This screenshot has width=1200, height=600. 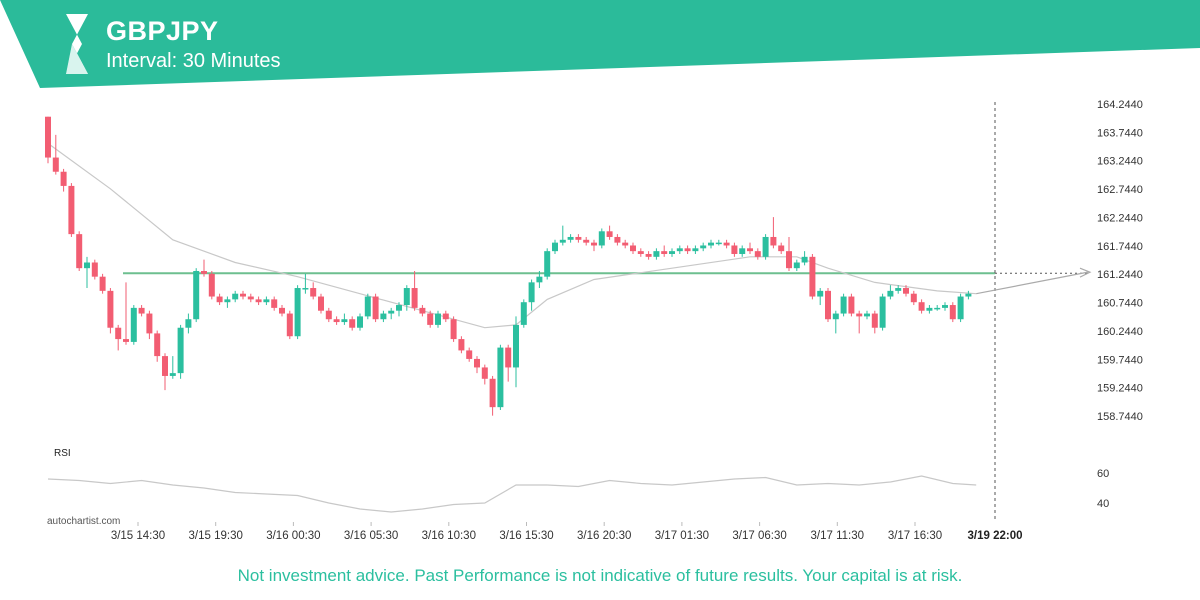 I want to click on price-tick-label: 160.2440, so click(x=1120, y=332).